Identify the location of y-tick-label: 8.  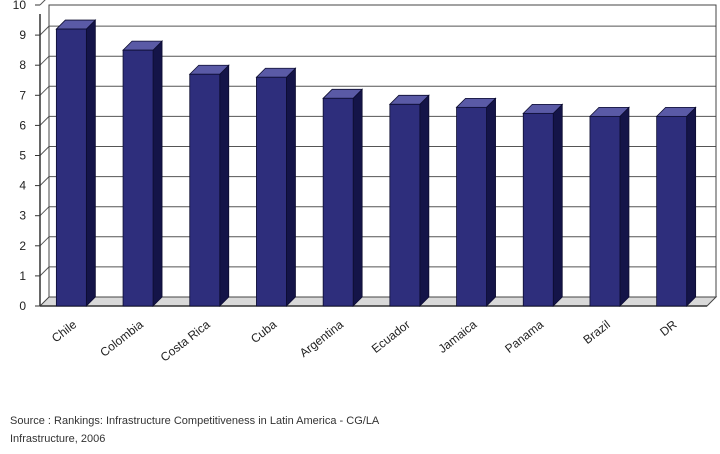
(22, 65).